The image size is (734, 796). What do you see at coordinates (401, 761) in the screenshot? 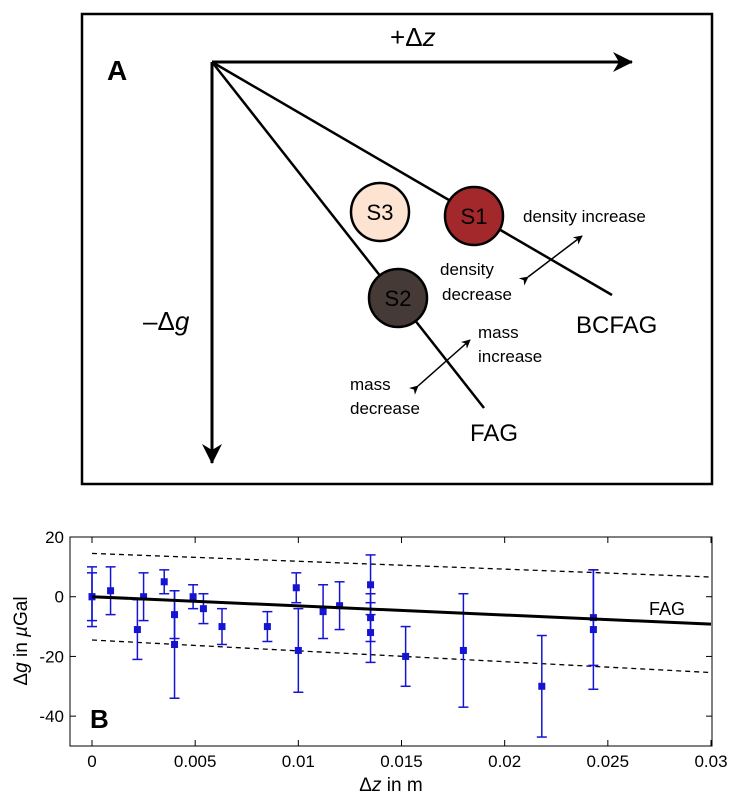
I see `x-tick-label: 0.015` at bounding box center [401, 761].